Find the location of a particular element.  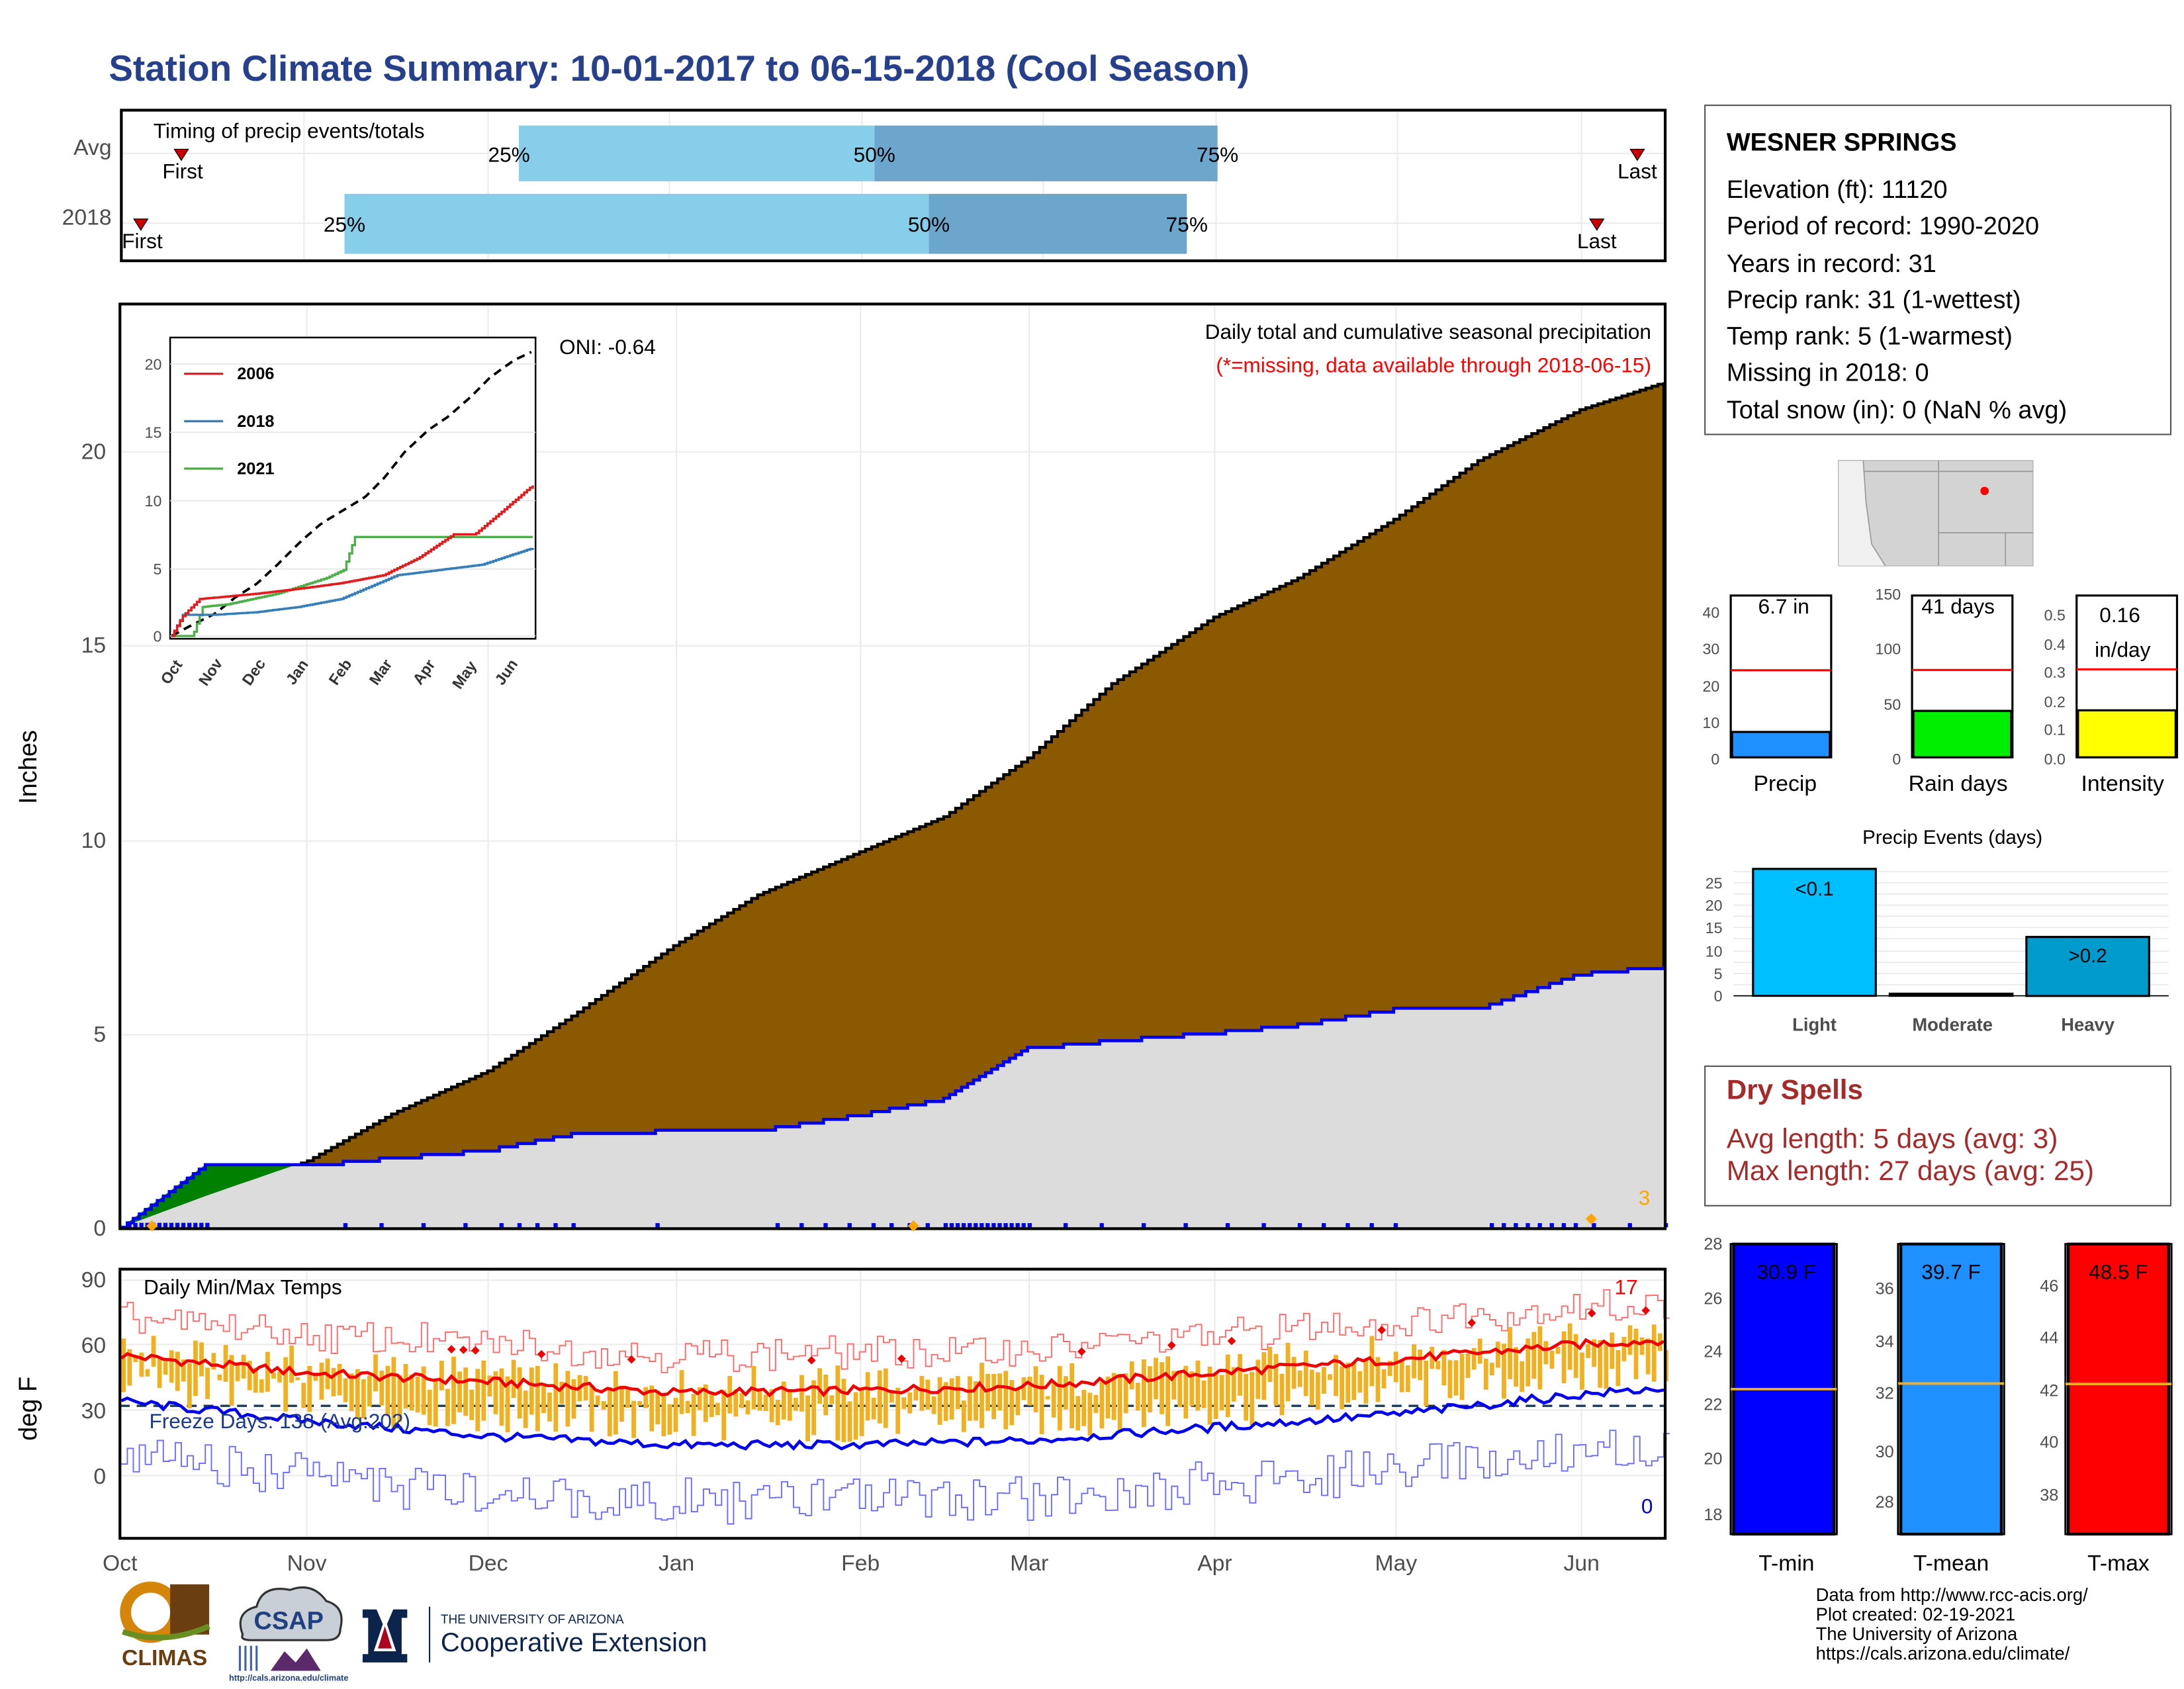

precip-ytick-10: 10 is located at coordinates (1710, 722).